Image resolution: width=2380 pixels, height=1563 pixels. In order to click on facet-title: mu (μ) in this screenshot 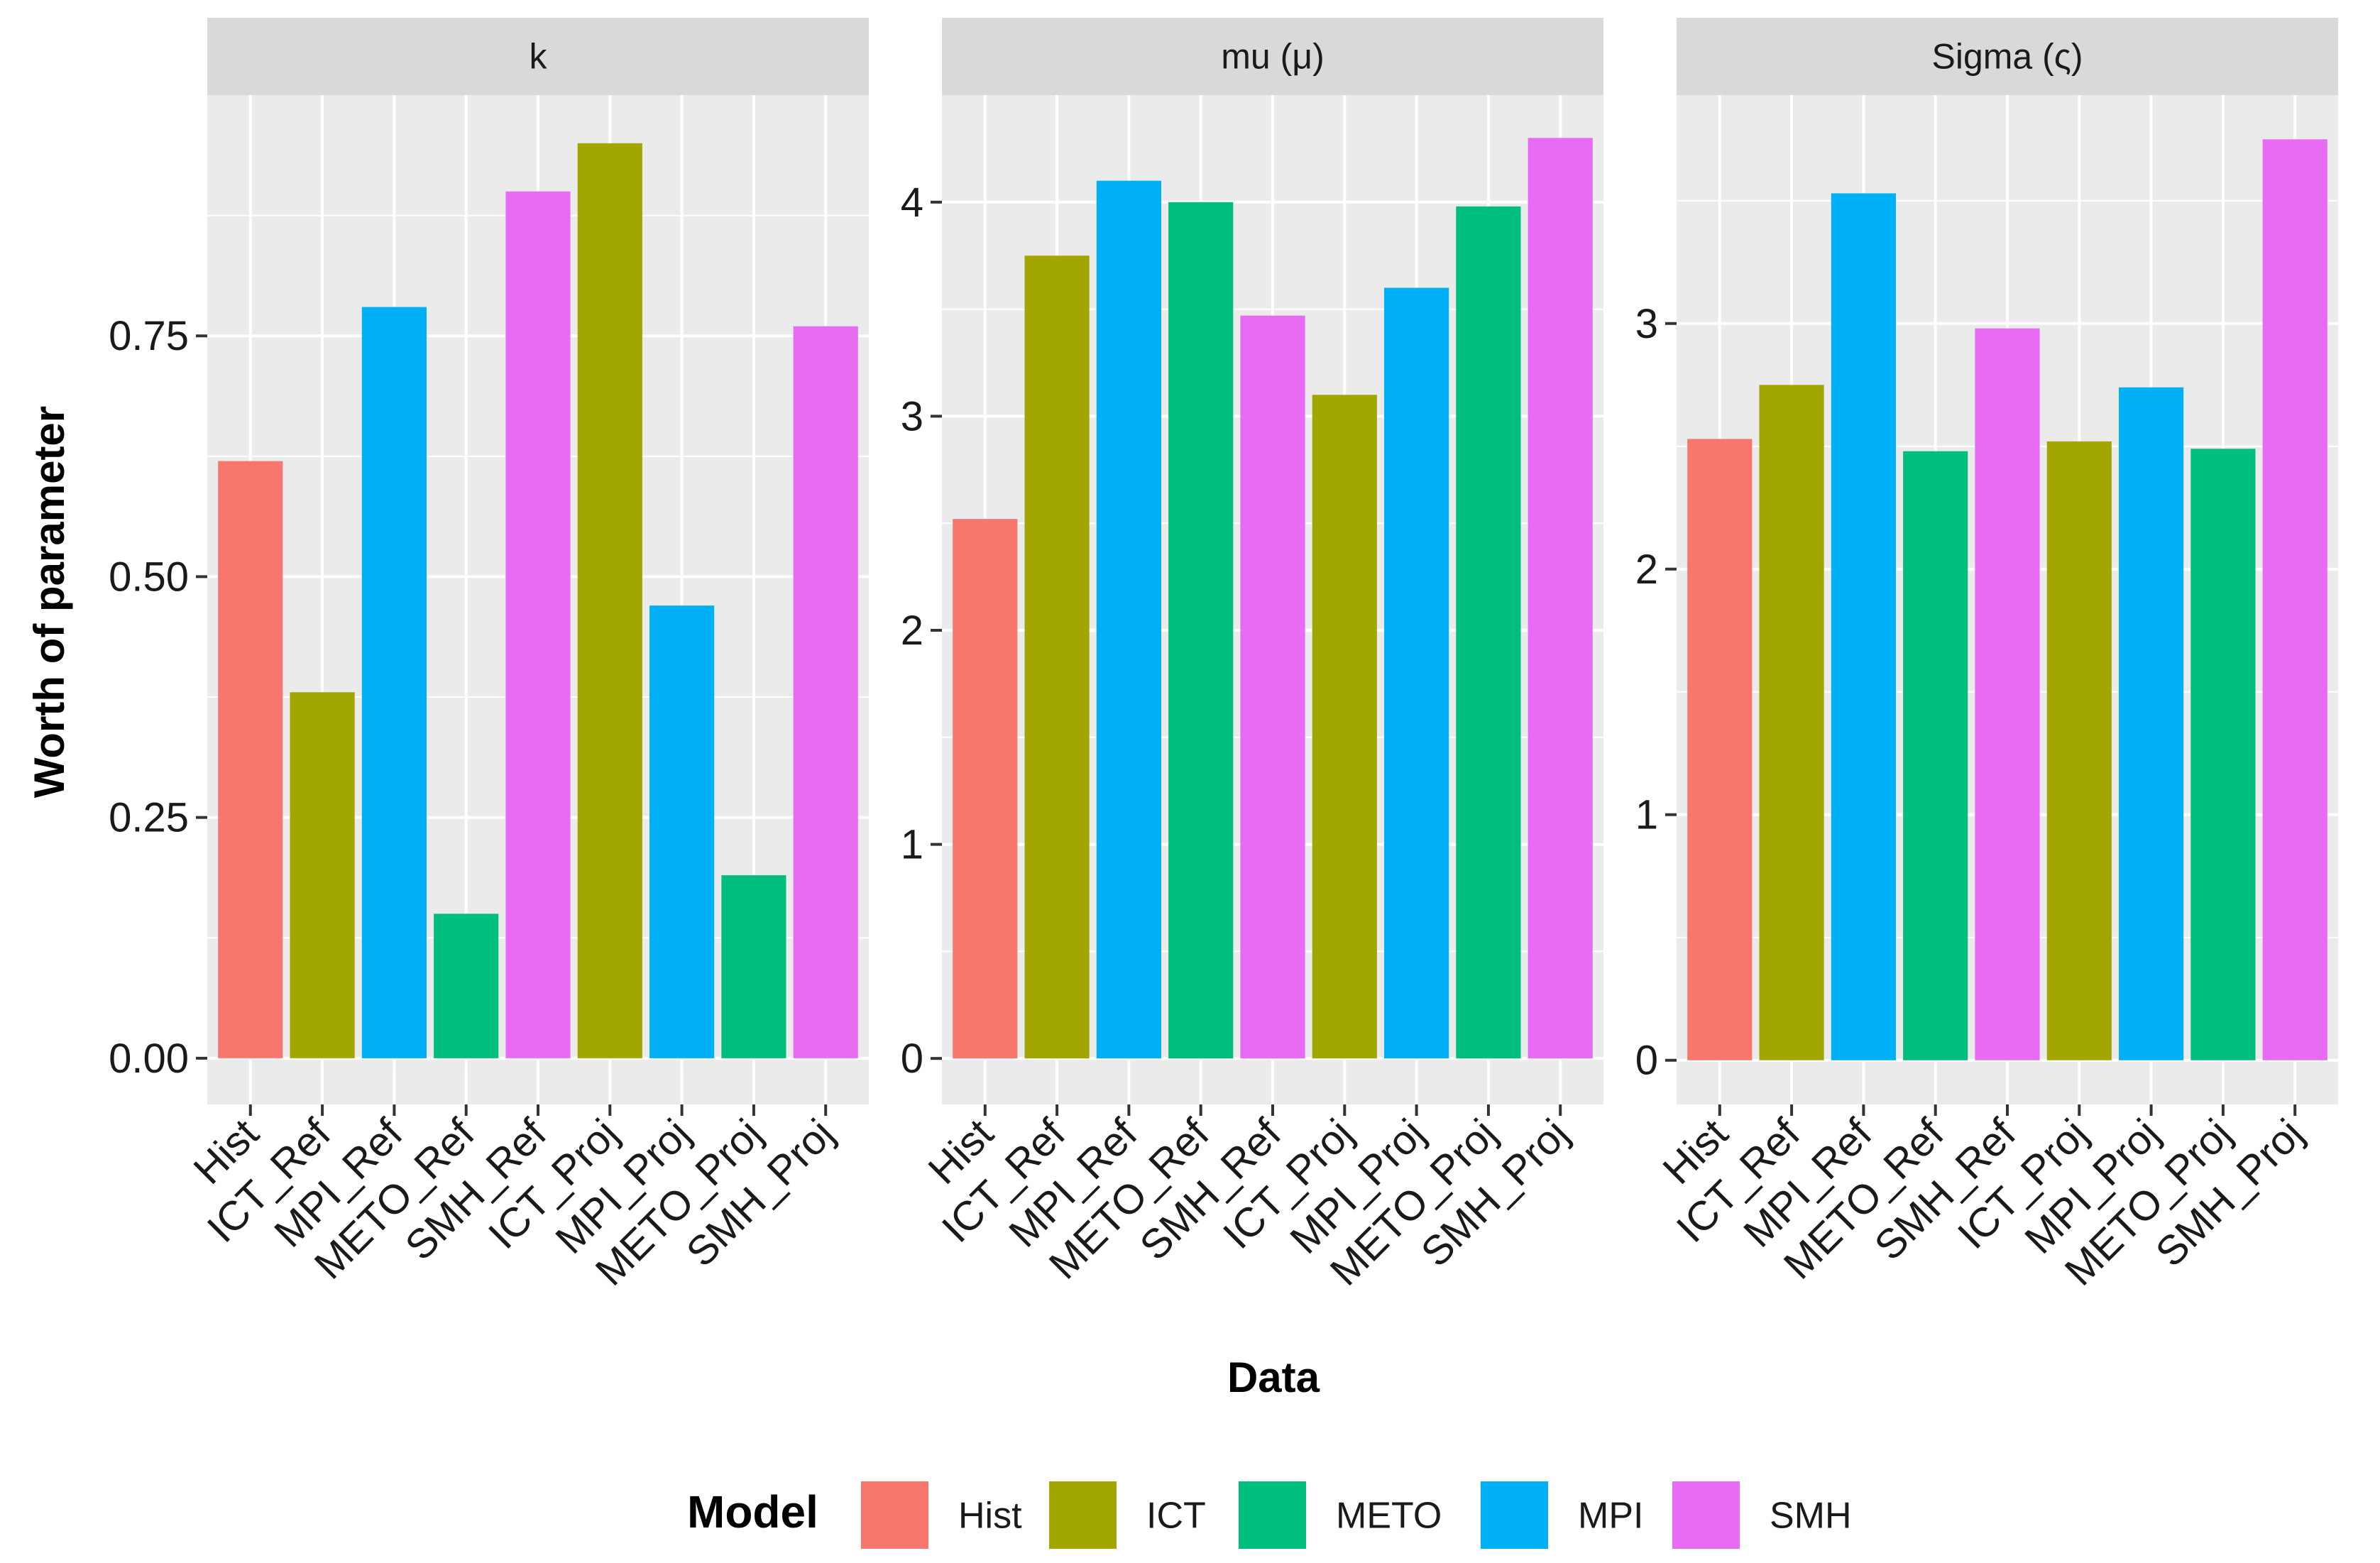, I will do `click(1272, 57)`.